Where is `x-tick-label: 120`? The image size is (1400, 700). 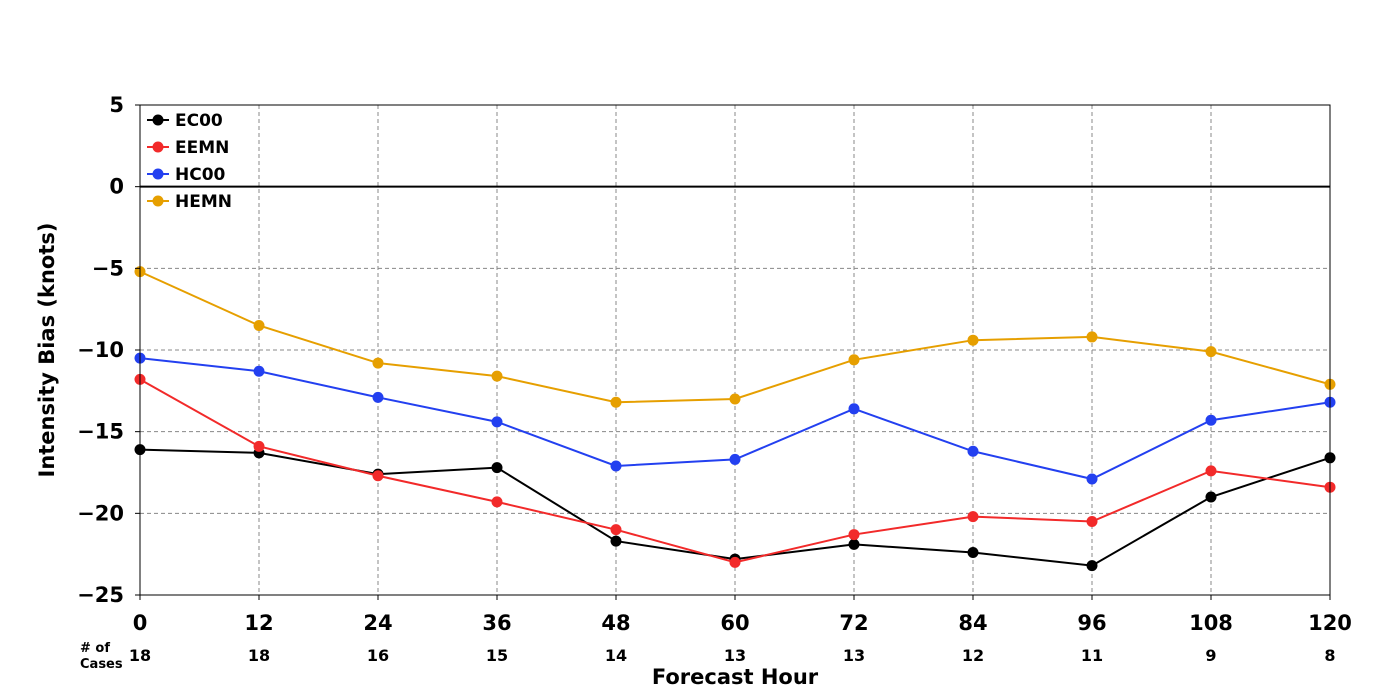
x-tick-label: 120 is located at coordinates (1330, 623).